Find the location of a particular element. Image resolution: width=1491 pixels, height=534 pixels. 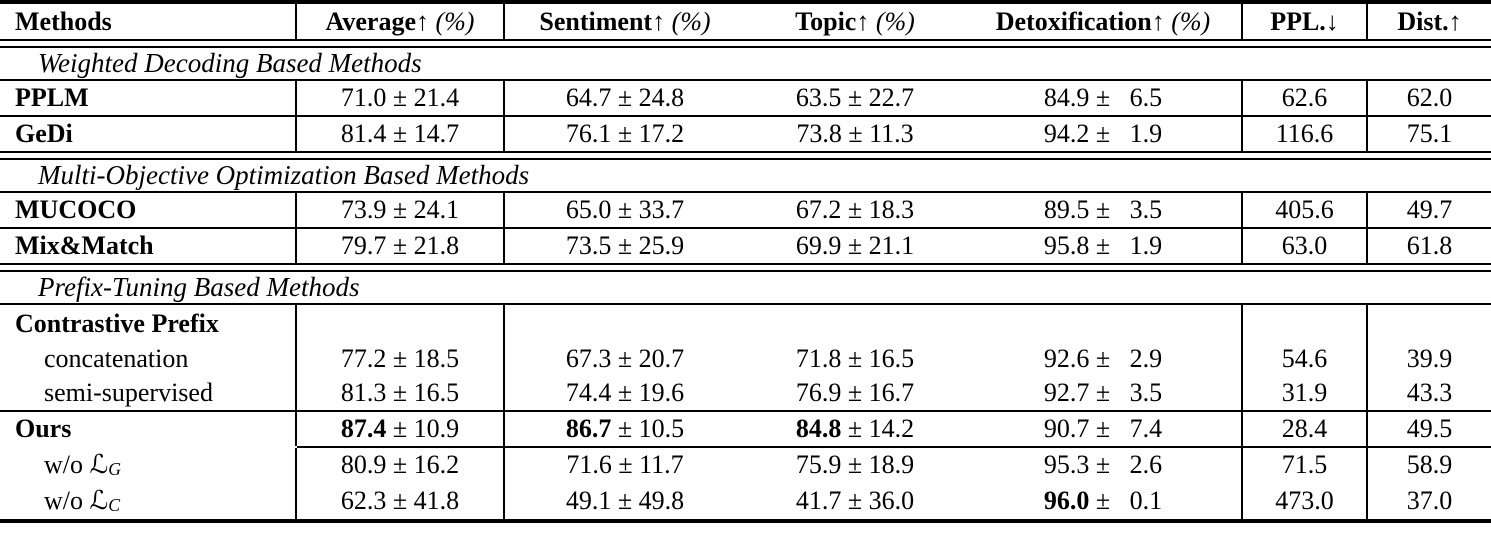

column-header-label: Detoxification is located at coordinates (1073, 21).